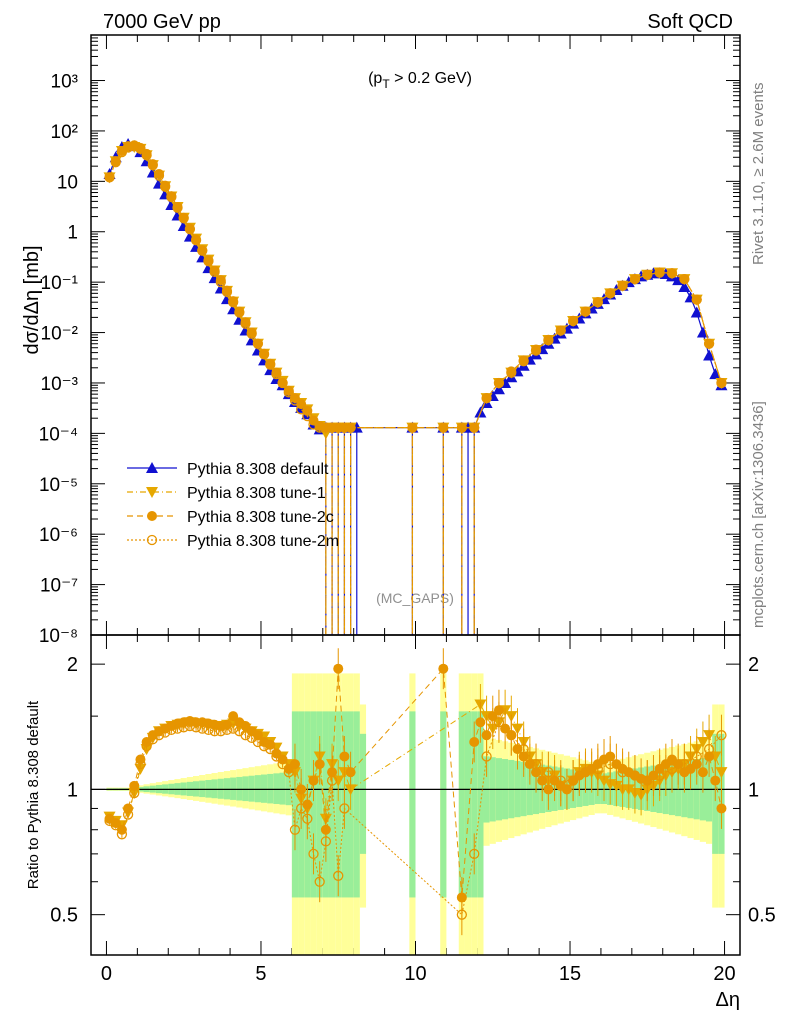 The width and height of the screenshot is (786, 1024). What do you see at coordinates (64, 82) in the screenshot?
I see `y-tick-label: 10³` at bounding box center [64, 82].